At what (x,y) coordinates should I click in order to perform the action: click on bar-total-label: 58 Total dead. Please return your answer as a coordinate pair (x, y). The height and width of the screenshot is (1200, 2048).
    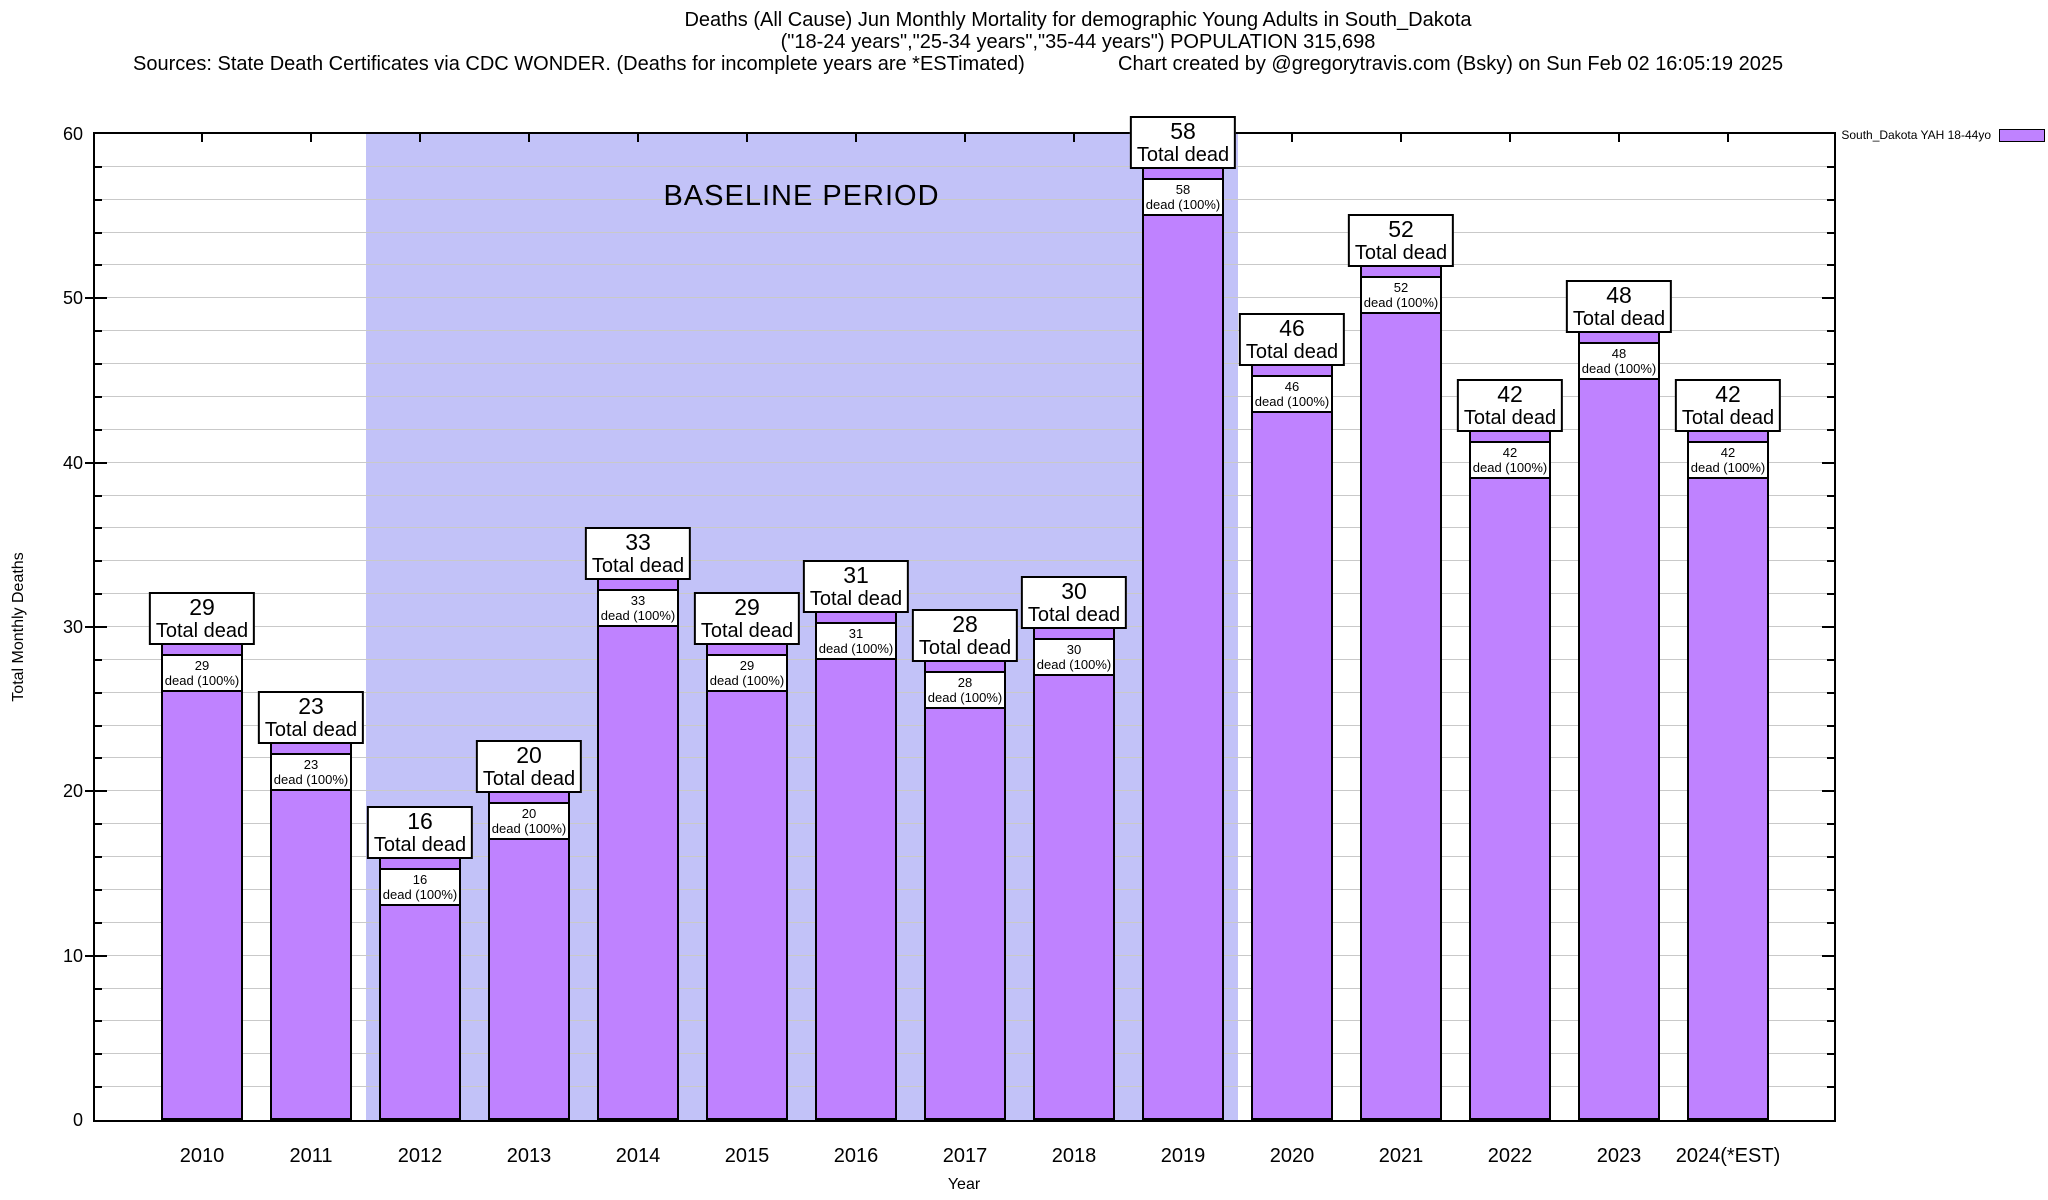
    Looking at the image, I should click on (1183, 142).